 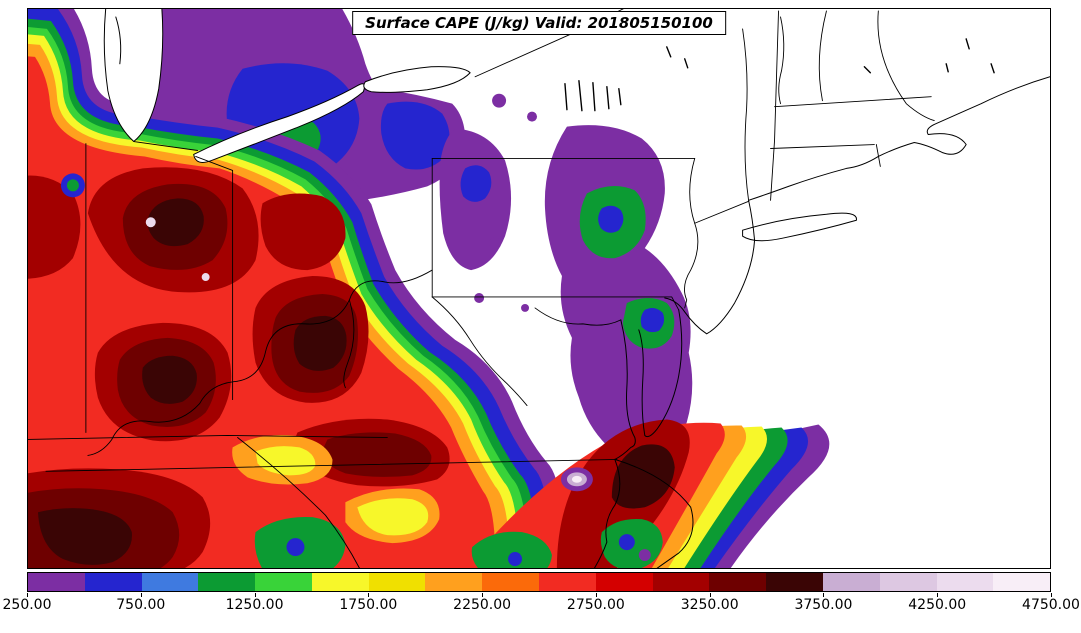 I want to click on border-ny-nj, so click(x=722, y=212).